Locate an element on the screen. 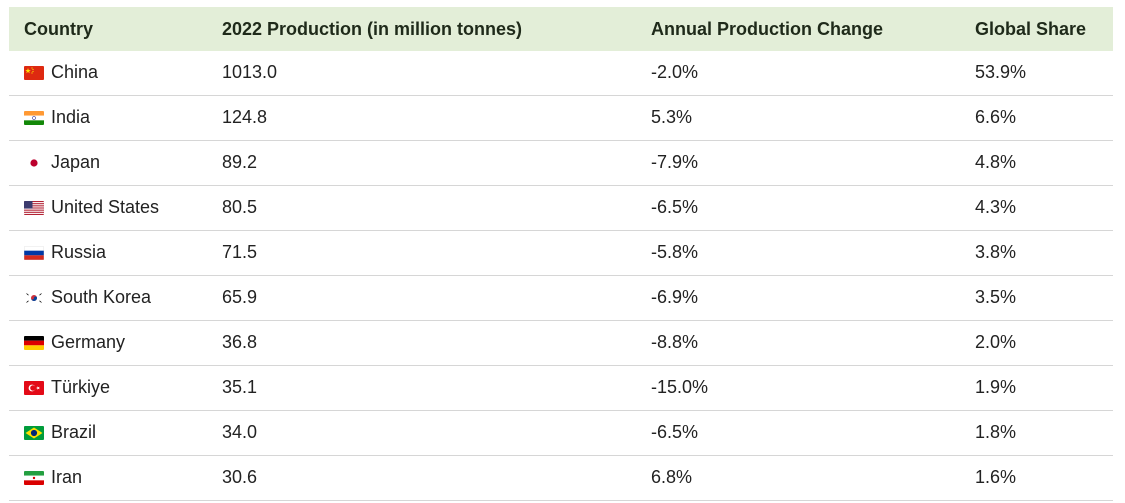 This screenshot has height=503, width=1125. country-cell: South Korea is located at coordinates (108, 297).